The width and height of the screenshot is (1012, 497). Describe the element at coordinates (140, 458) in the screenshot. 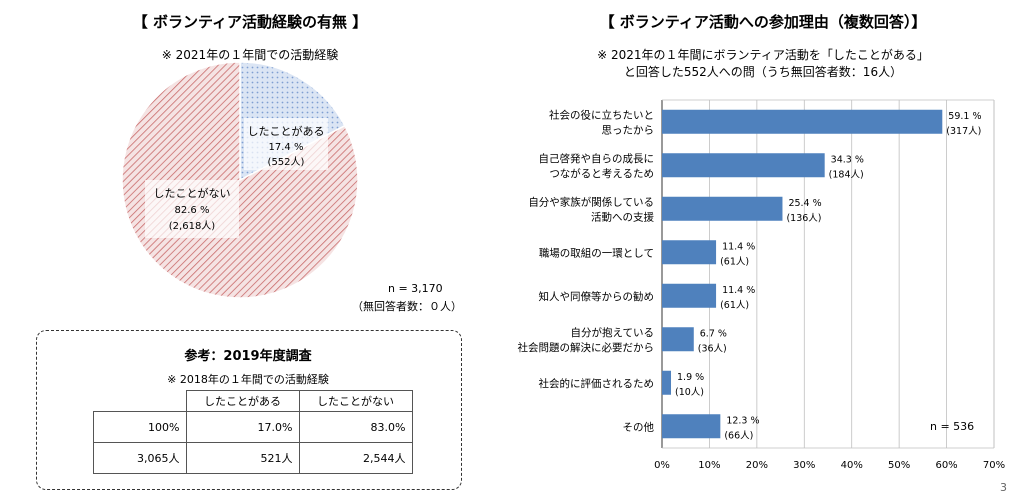

I see `ref-cell-total-count: 3,065人` at that location.